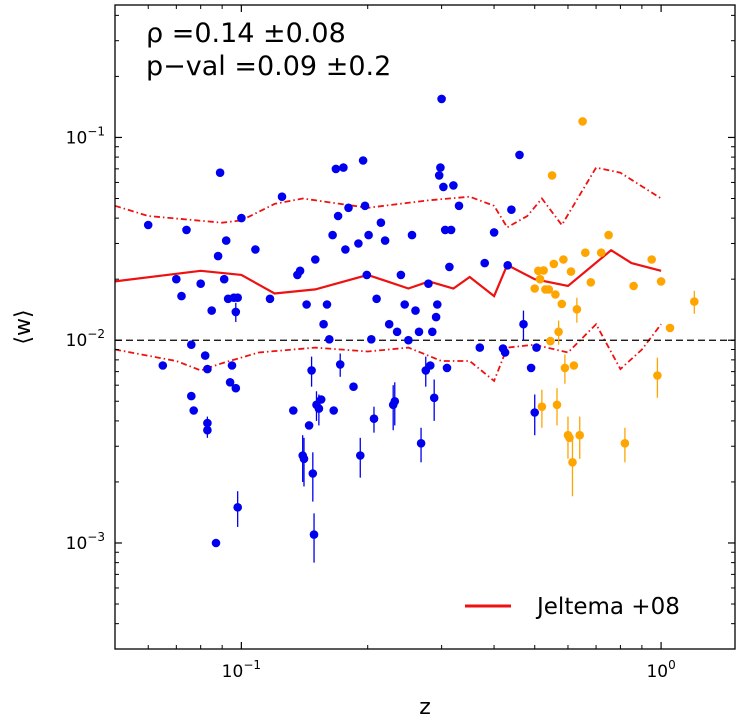  I want to click on pval-annotation: p−val =0.09 ±0.2, so click(268, 66).